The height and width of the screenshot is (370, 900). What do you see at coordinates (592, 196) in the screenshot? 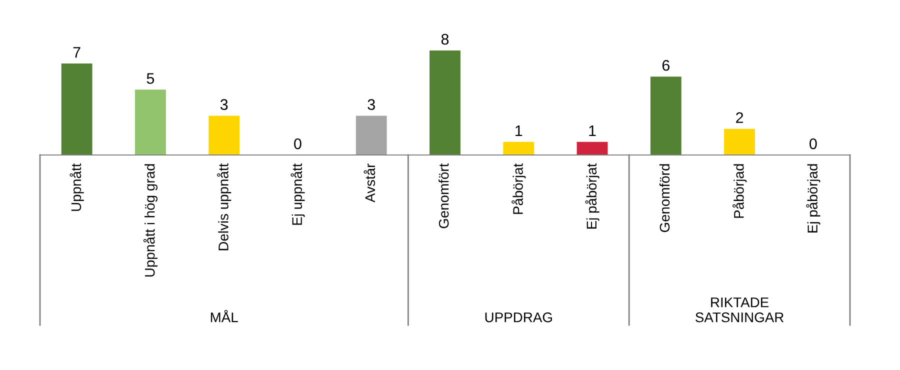
I see `x-tick-label: Ej påbörjat` at bounding box center [592, 196].